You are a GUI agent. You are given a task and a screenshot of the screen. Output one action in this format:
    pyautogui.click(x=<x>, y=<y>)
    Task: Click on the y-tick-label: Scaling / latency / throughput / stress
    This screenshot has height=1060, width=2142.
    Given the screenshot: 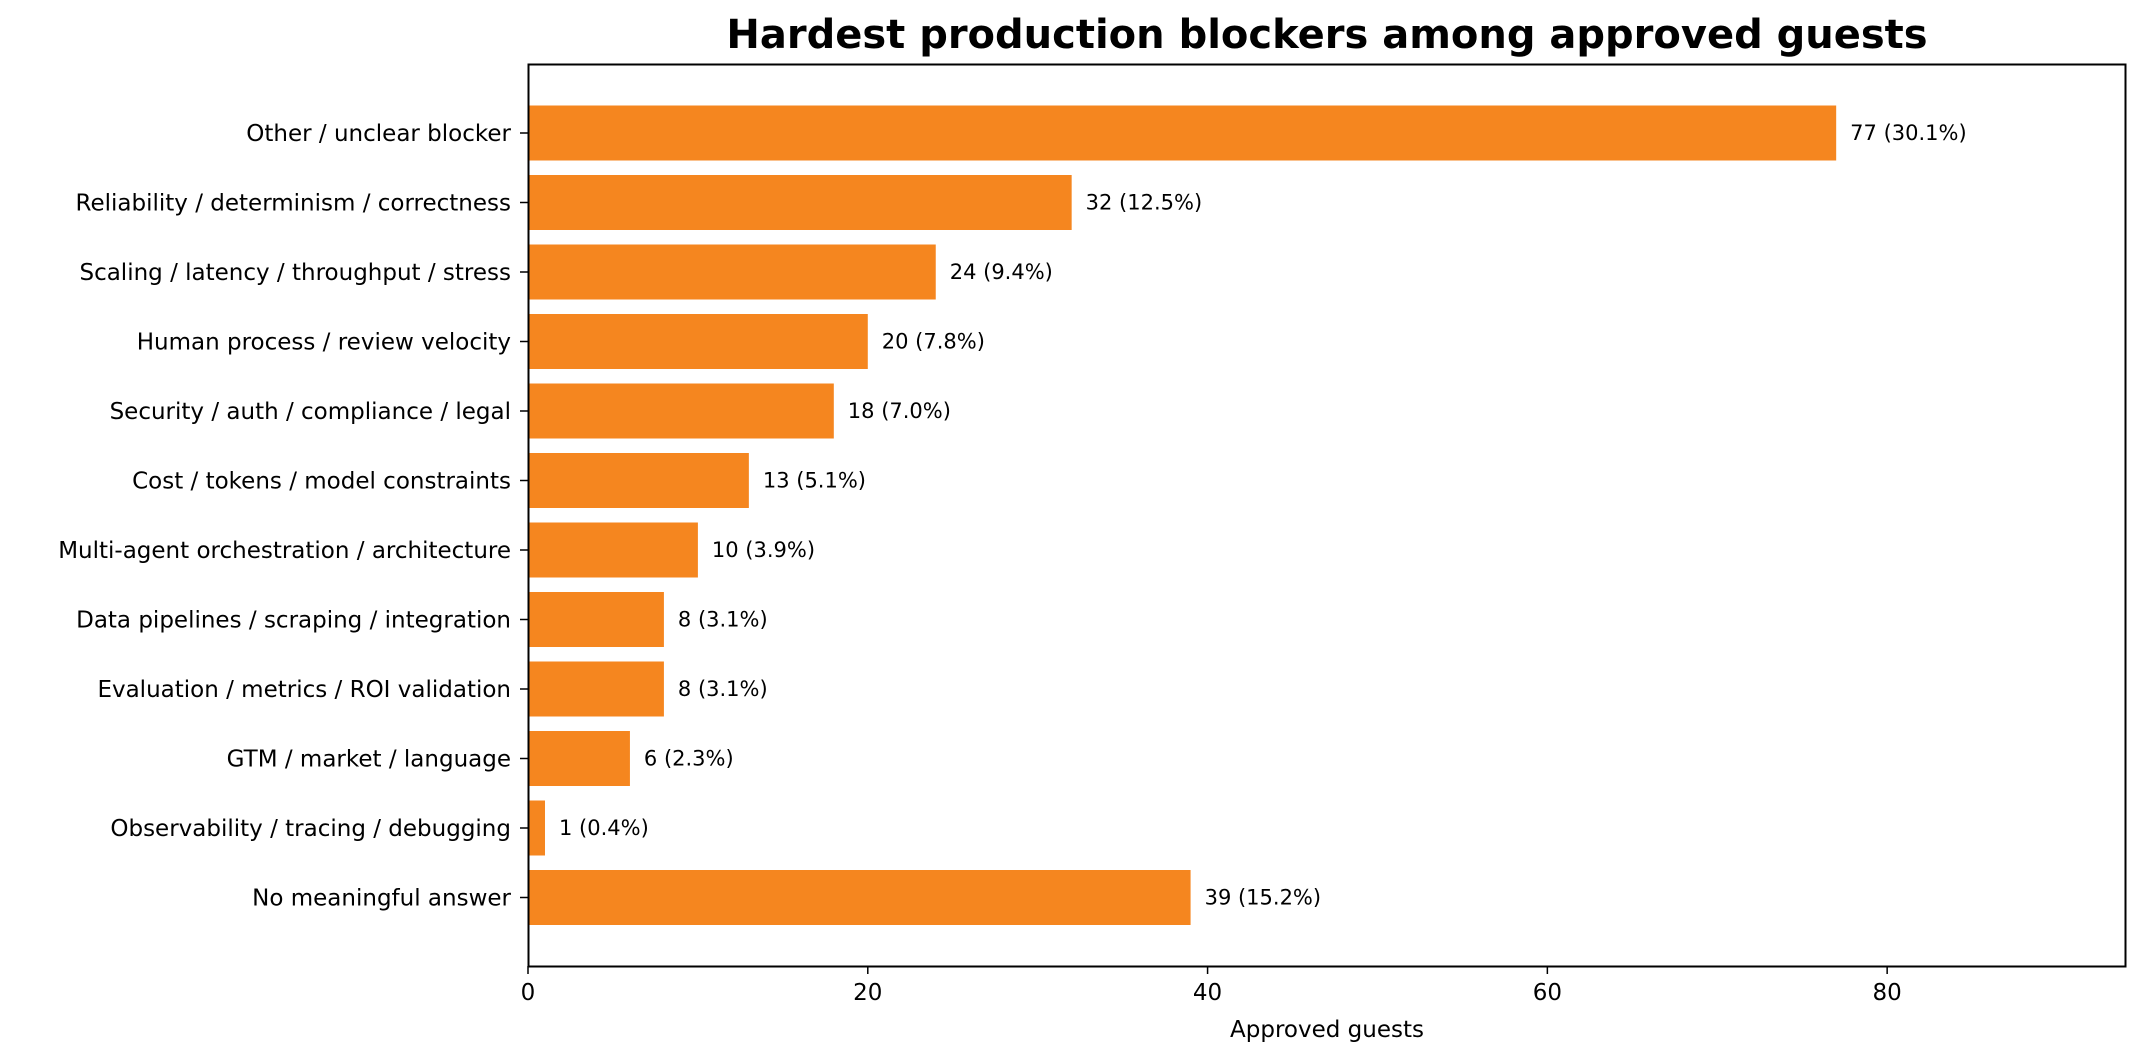 What is the action you would take?
    pyautogui.click(x=295, y=273)
    